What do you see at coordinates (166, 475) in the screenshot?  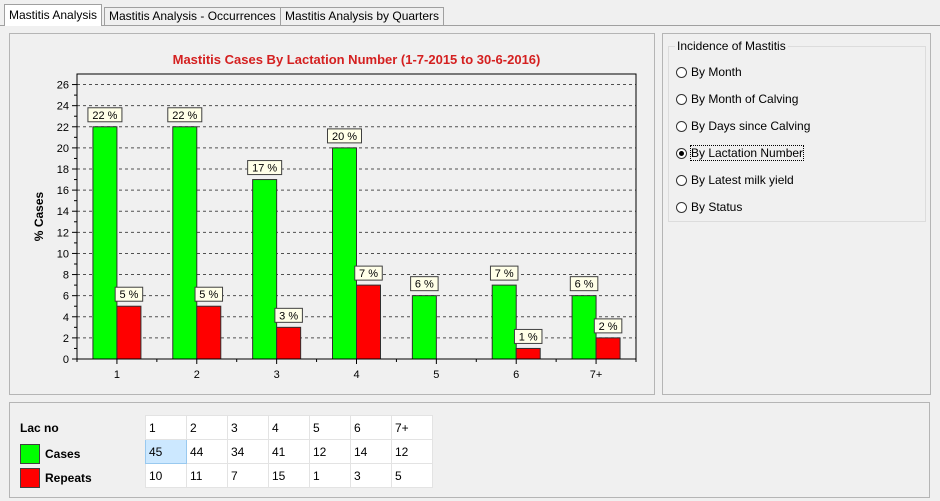 I see `table-cell: 10` at bounding box center [166, 475].